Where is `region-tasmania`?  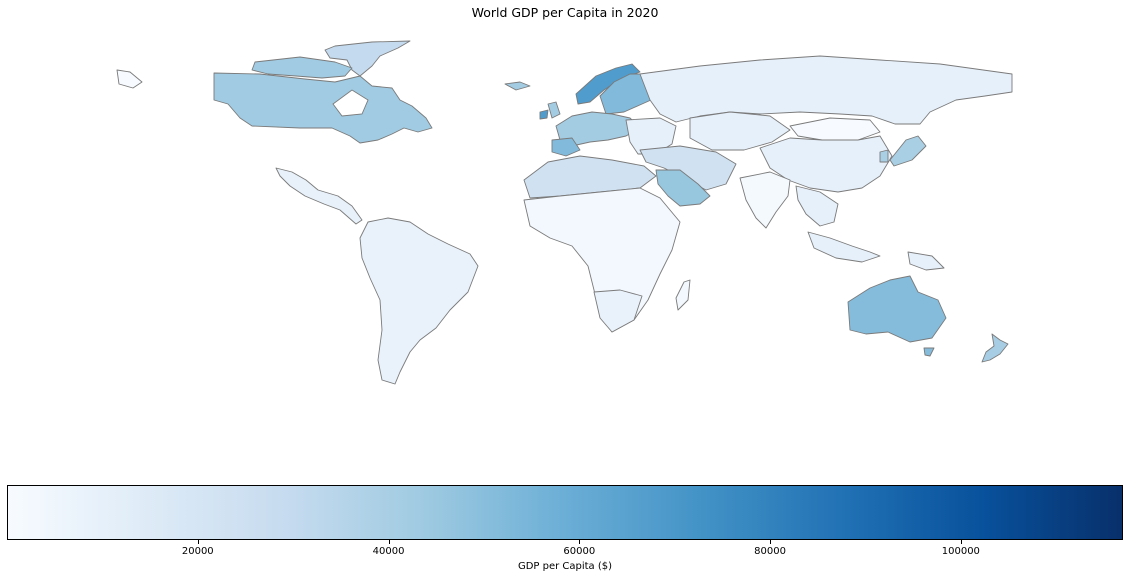 region-tasmania is located at coordinates (929, 352).